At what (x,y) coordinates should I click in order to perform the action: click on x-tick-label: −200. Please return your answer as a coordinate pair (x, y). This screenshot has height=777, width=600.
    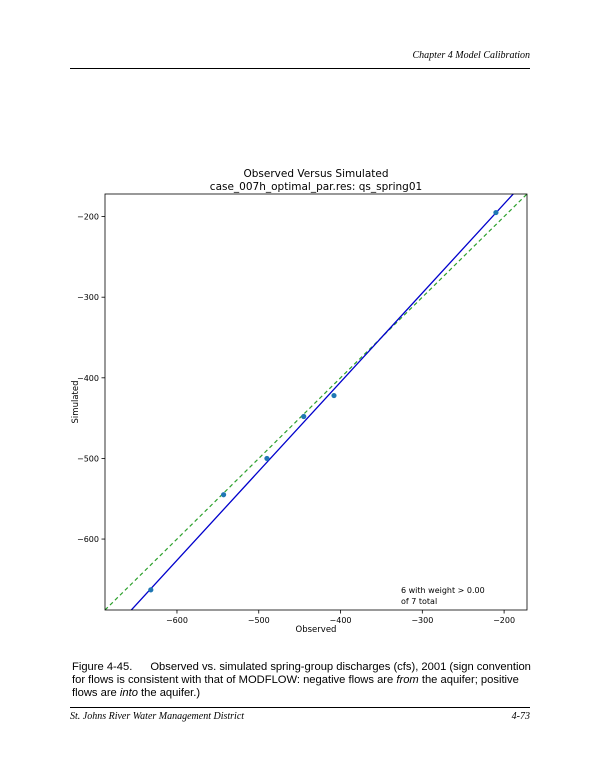
    Looking at the image, I should click on (504, 620).